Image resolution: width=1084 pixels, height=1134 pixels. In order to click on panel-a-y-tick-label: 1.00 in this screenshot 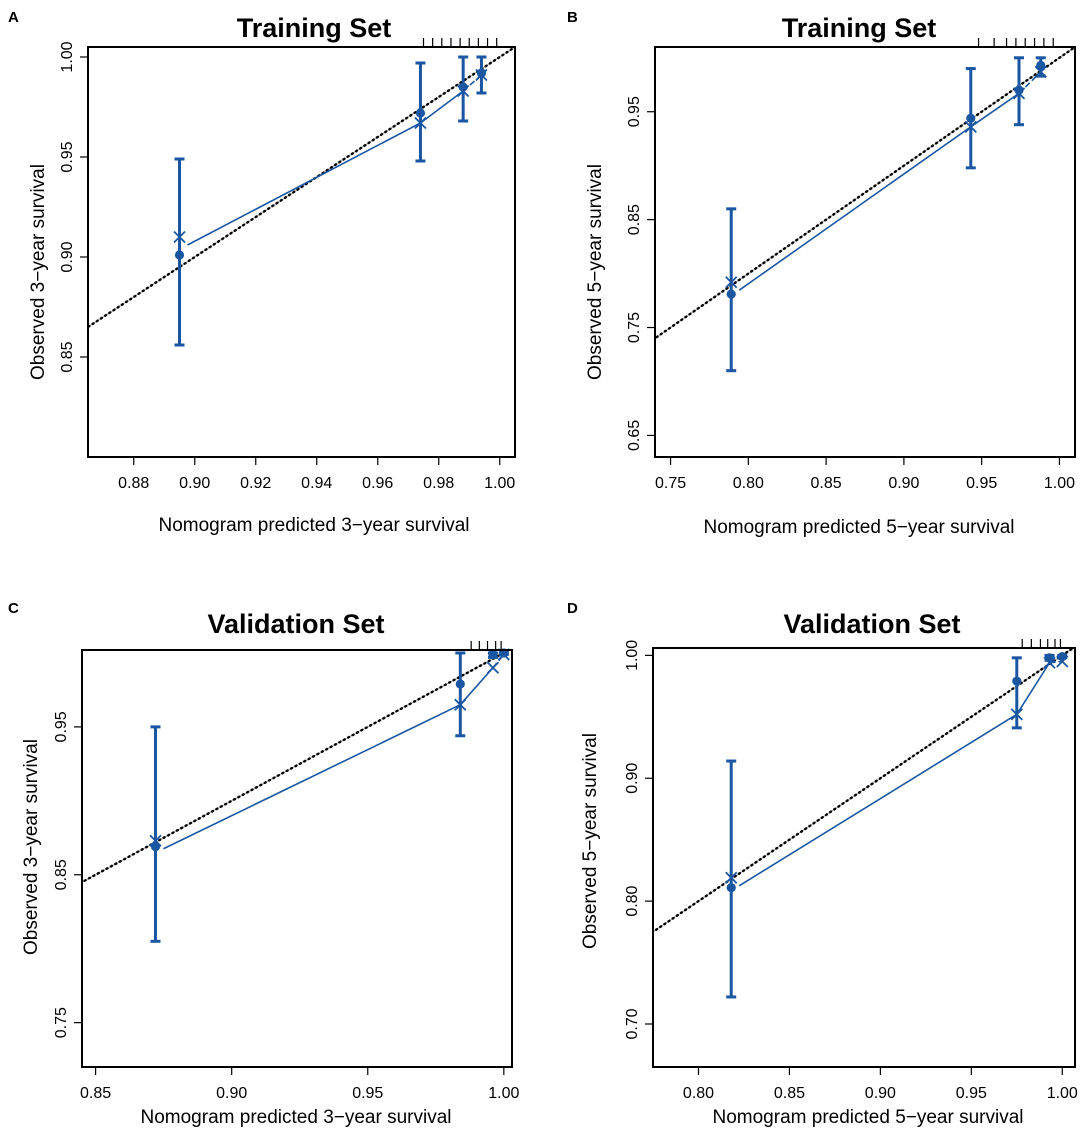, I will do `click(67, 56)`.